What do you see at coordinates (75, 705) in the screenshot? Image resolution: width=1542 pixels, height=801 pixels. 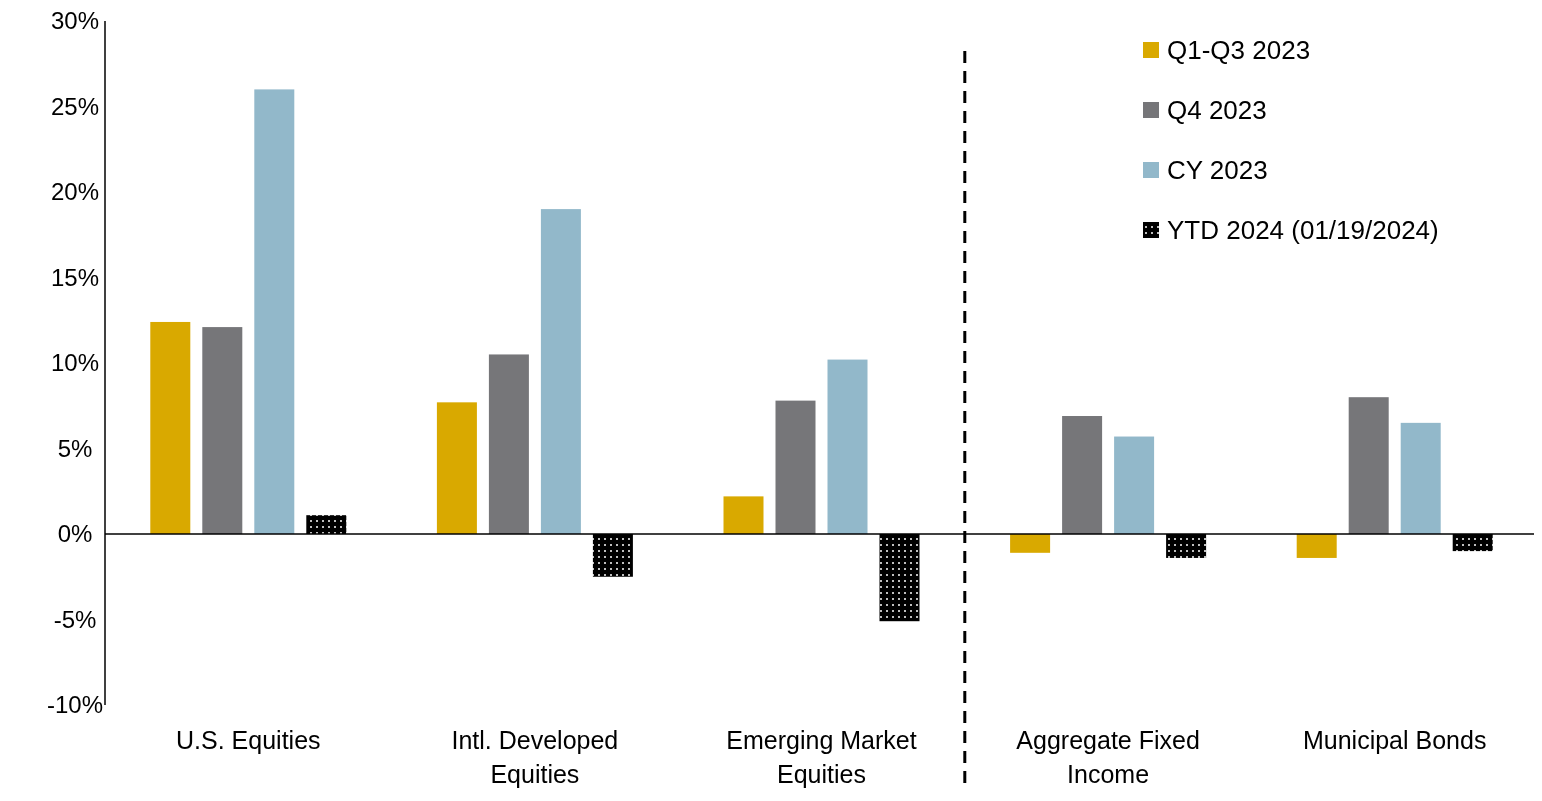 I see `y-tick-label: -10%` at bounding box center [75, 705].